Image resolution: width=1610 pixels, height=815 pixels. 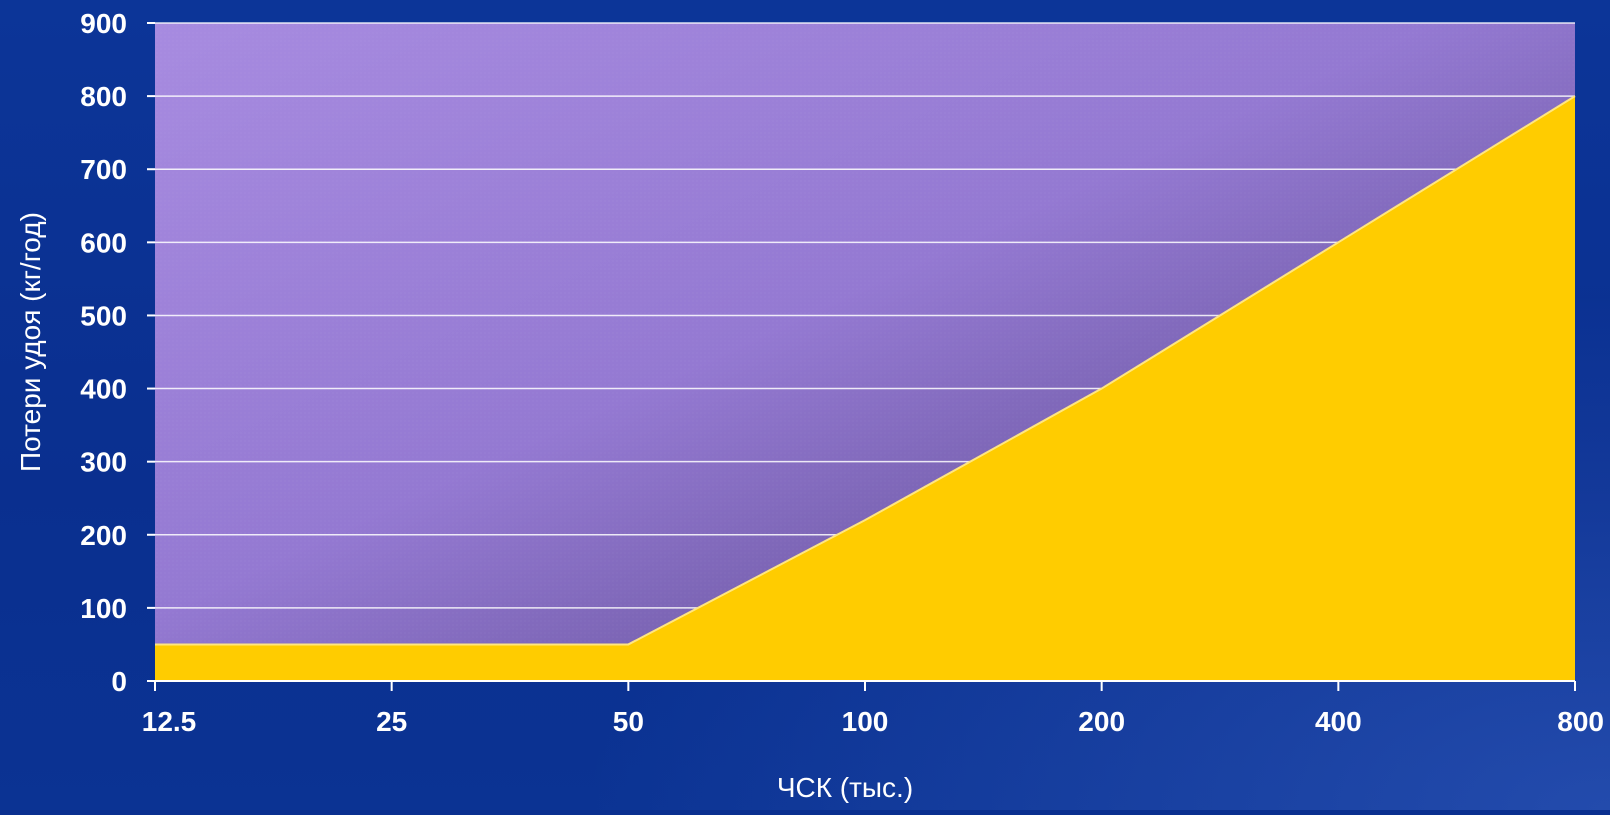 What do you see at coordinates (117, 352) in the screenshot?
I see `y-axis-ticks: 0 100 200 300 400 500 600 700 800 900` at bounding box center [117, 352].